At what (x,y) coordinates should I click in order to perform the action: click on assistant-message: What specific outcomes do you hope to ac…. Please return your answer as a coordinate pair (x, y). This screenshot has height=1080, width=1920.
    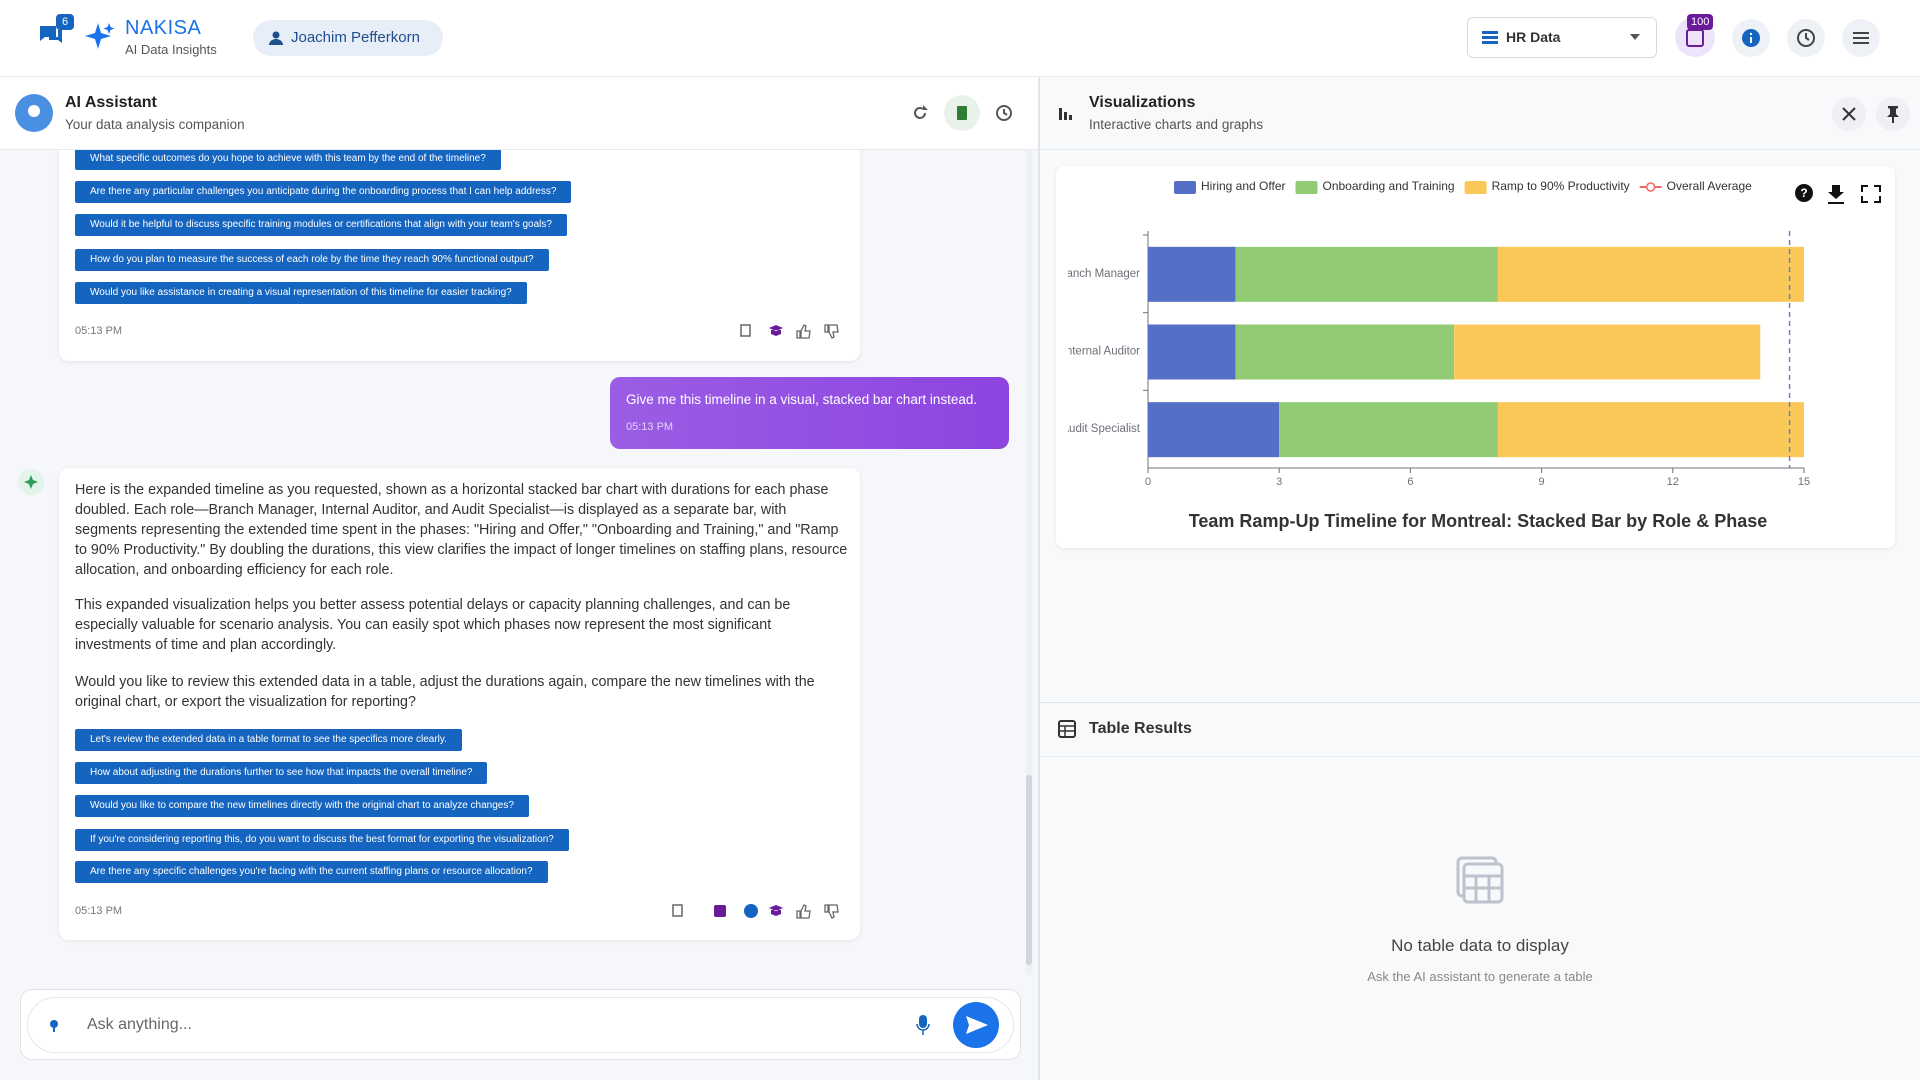
    Looking at the image, I should click on (459, 255).